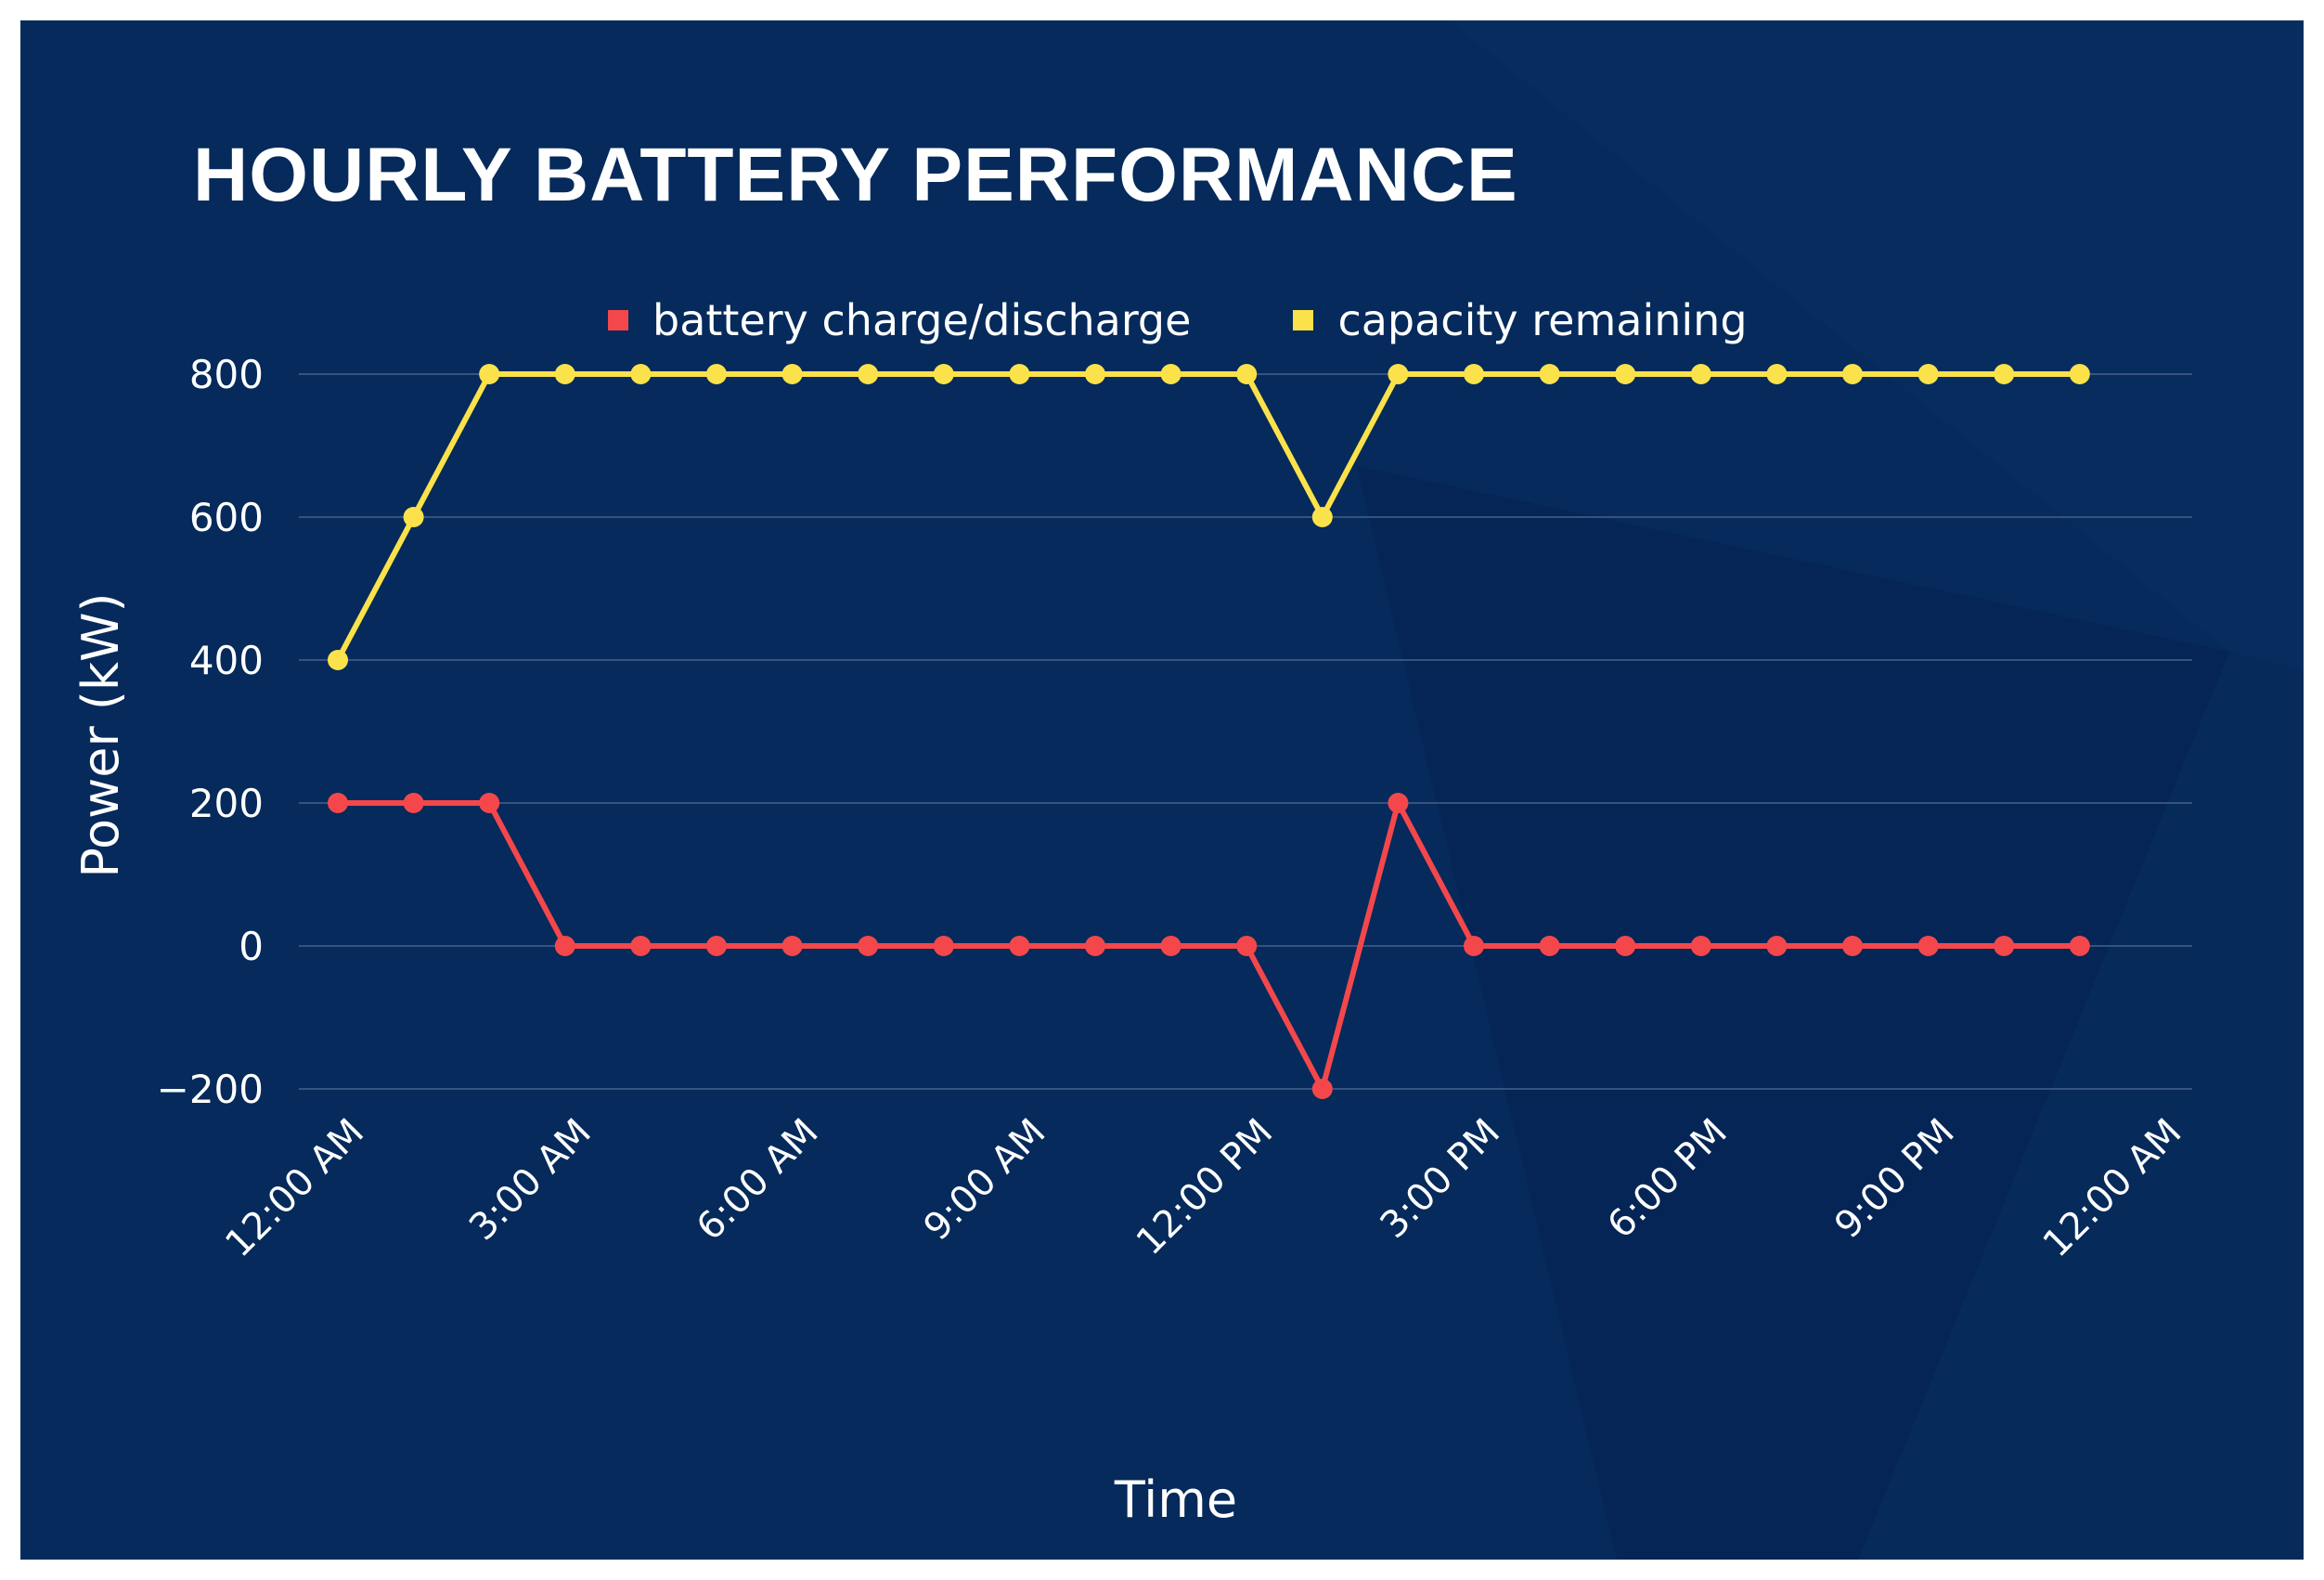  I want to click on y-tick-label: 200, so click(226, 803).